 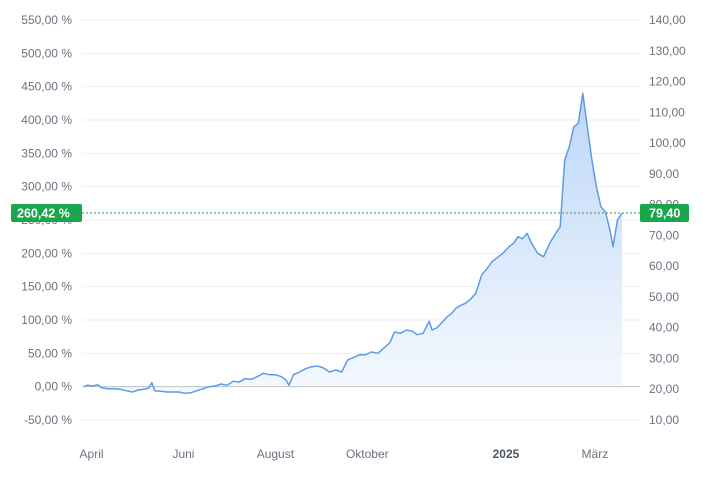 I want to click on y-right-tick-label: 60,00, so click(x=664, y=266).